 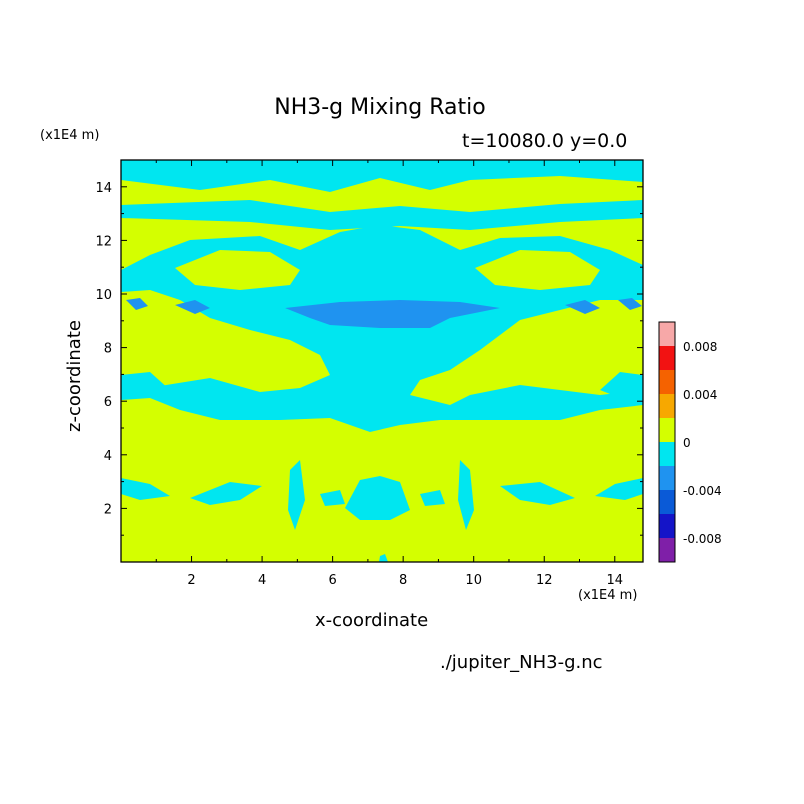 I want to click on x-tick-label: 6, so click(x=332, y=580).